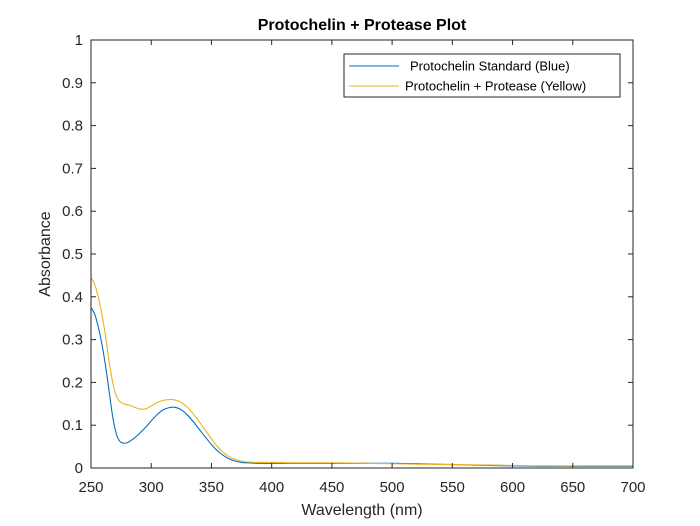 The image size is (700, 526). Describe the element at coordinates (392, 487) in the screenshot. I see `x-tick-label: 500` at that location.